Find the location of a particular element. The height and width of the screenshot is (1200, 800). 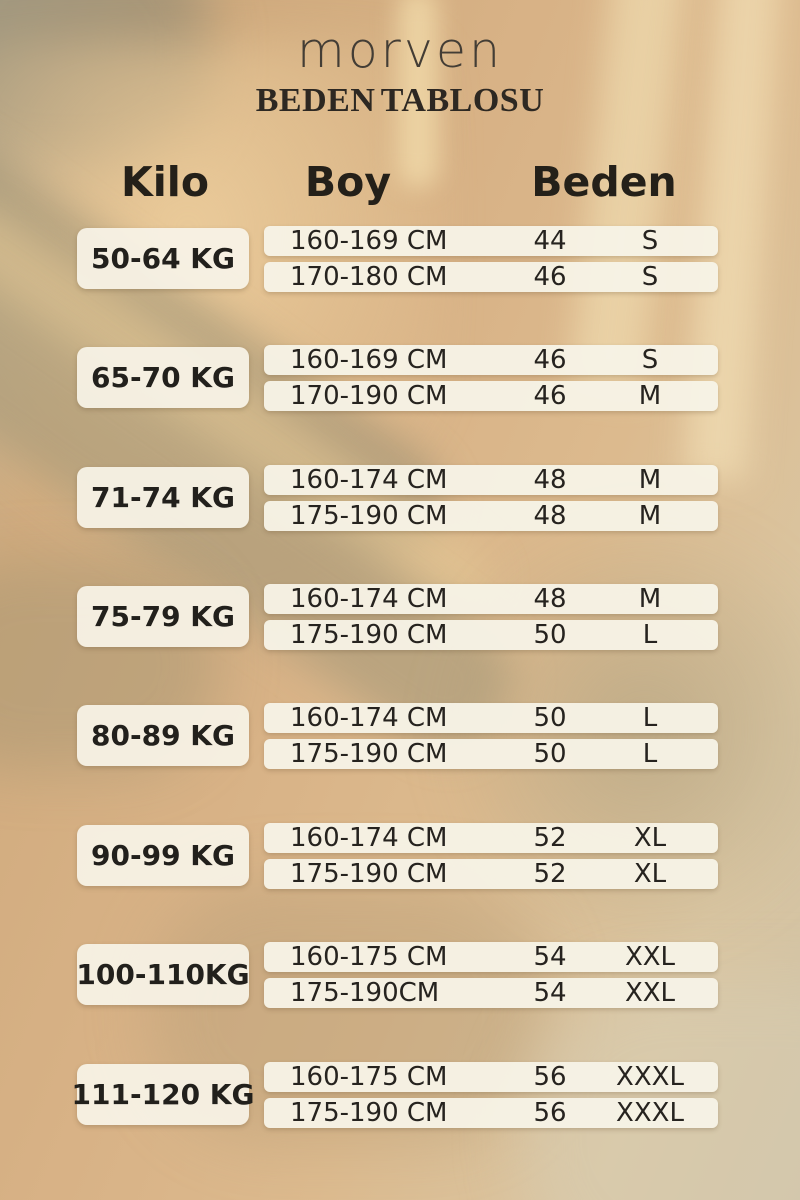

size-rows: 160-174 CM 48 M 175-190 CM 50 L is located at coordinates (491, 620).